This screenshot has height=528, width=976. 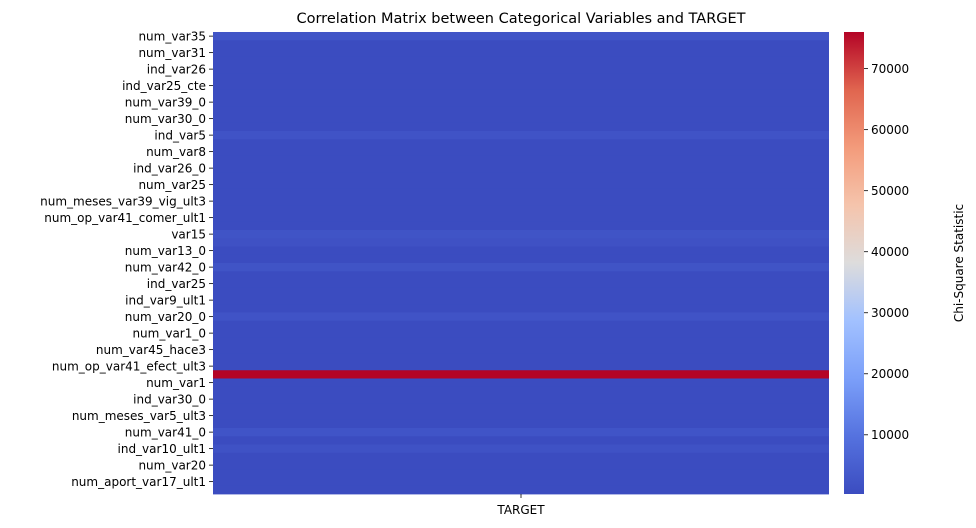 What do you see at coordinates (172, 185) in the screenshot?
I see `y-tick-label: num_var25` at bounding box center [172, 185].